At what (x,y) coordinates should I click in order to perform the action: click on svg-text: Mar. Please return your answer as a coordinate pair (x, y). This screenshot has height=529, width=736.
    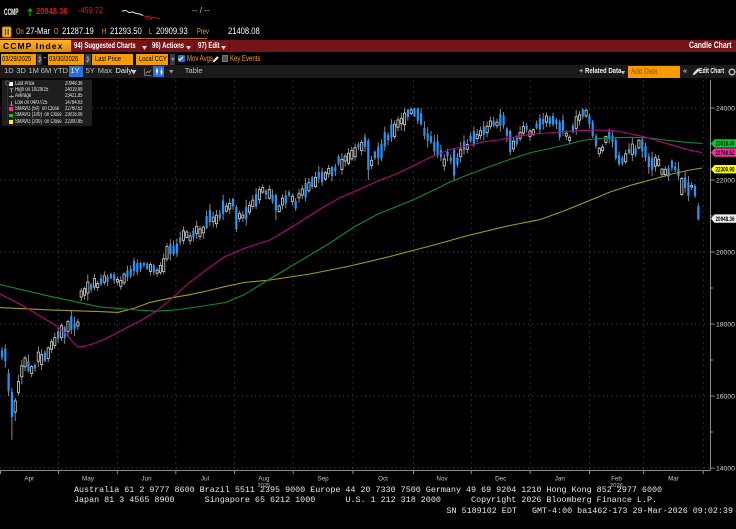
    Looking at the image, I should click on (673, 478).